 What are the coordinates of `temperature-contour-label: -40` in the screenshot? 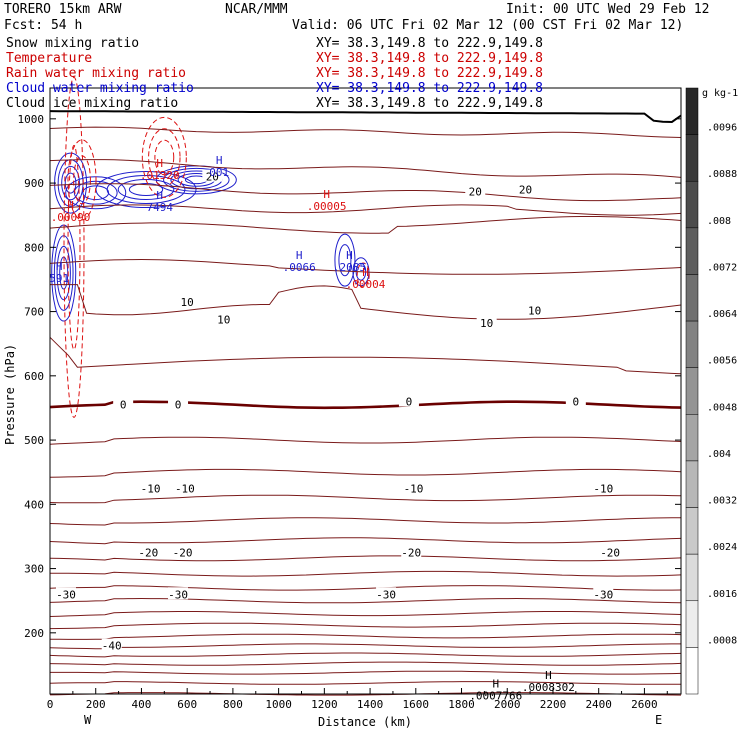 It's located at (112, 646).